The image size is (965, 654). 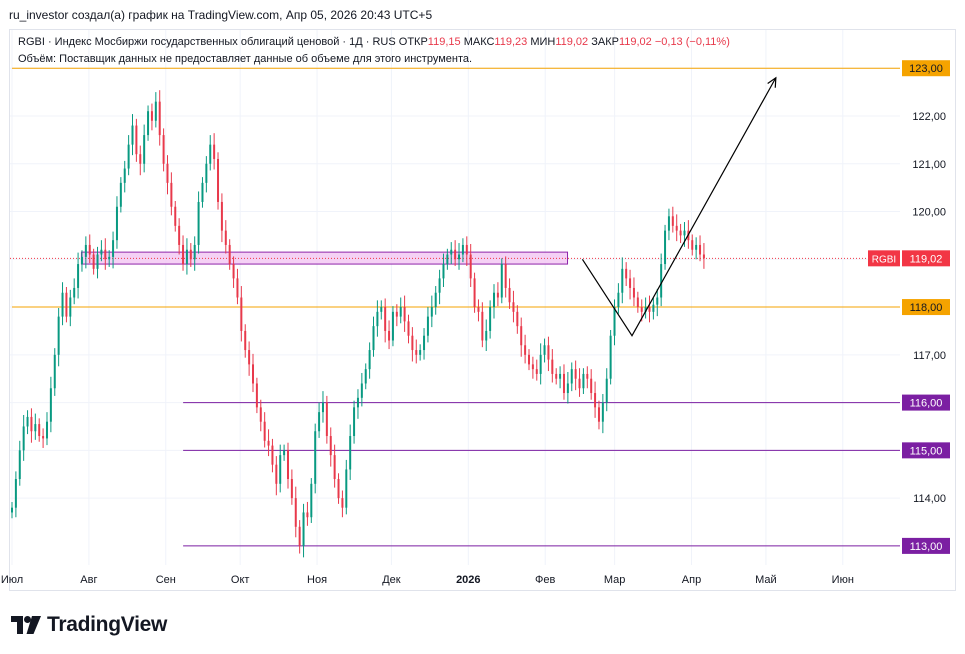 What do you see at coordinates (468, 580) in the screenshot?
I see `x-tick-label: 2026` at bounding box center [468, 580].